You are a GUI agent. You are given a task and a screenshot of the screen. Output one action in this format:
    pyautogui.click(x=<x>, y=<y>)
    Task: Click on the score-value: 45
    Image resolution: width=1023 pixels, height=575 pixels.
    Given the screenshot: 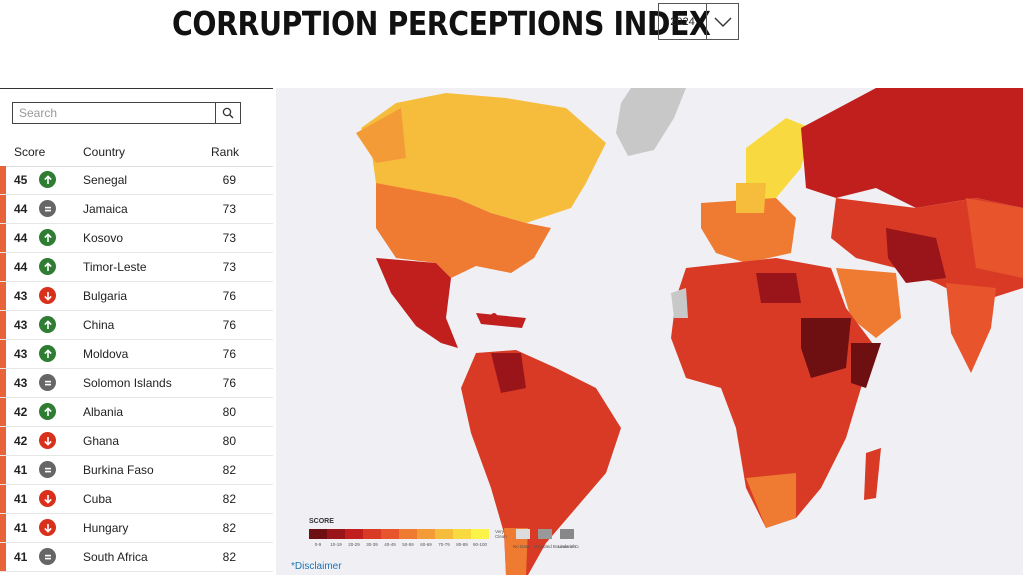 What is the action you would take?
    pyautogui.click(x=21, y=180)
    